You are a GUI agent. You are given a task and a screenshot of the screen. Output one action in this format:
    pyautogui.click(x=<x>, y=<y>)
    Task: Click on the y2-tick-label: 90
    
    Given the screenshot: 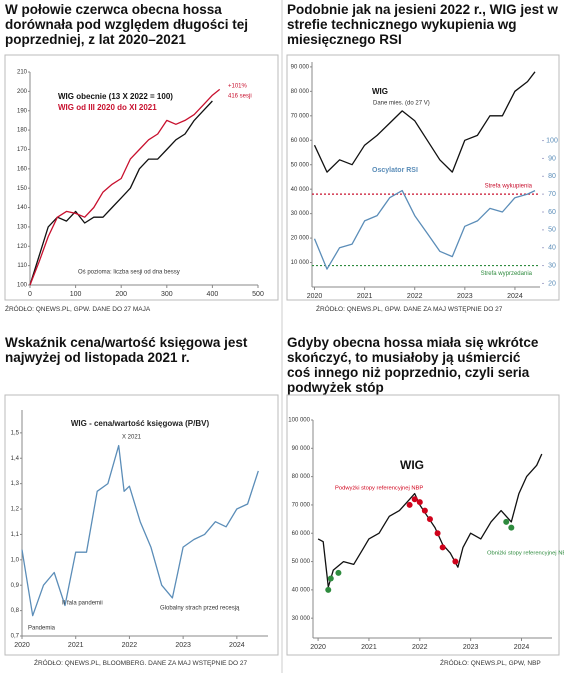 What is the action you would take?
    pyautogui.click(x=552, y=158)
    